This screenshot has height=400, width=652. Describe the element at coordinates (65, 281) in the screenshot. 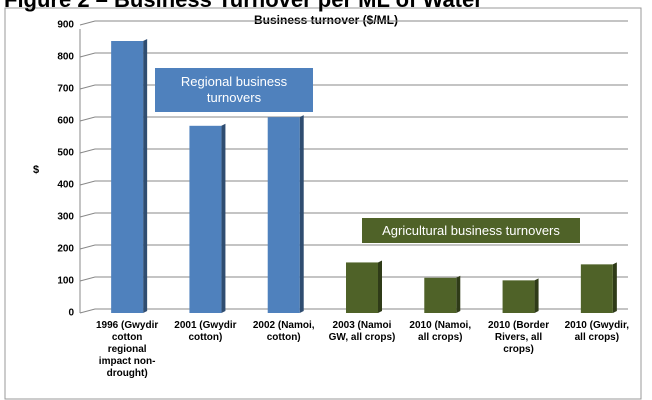

I see `y-tick-label: 100` at that location.